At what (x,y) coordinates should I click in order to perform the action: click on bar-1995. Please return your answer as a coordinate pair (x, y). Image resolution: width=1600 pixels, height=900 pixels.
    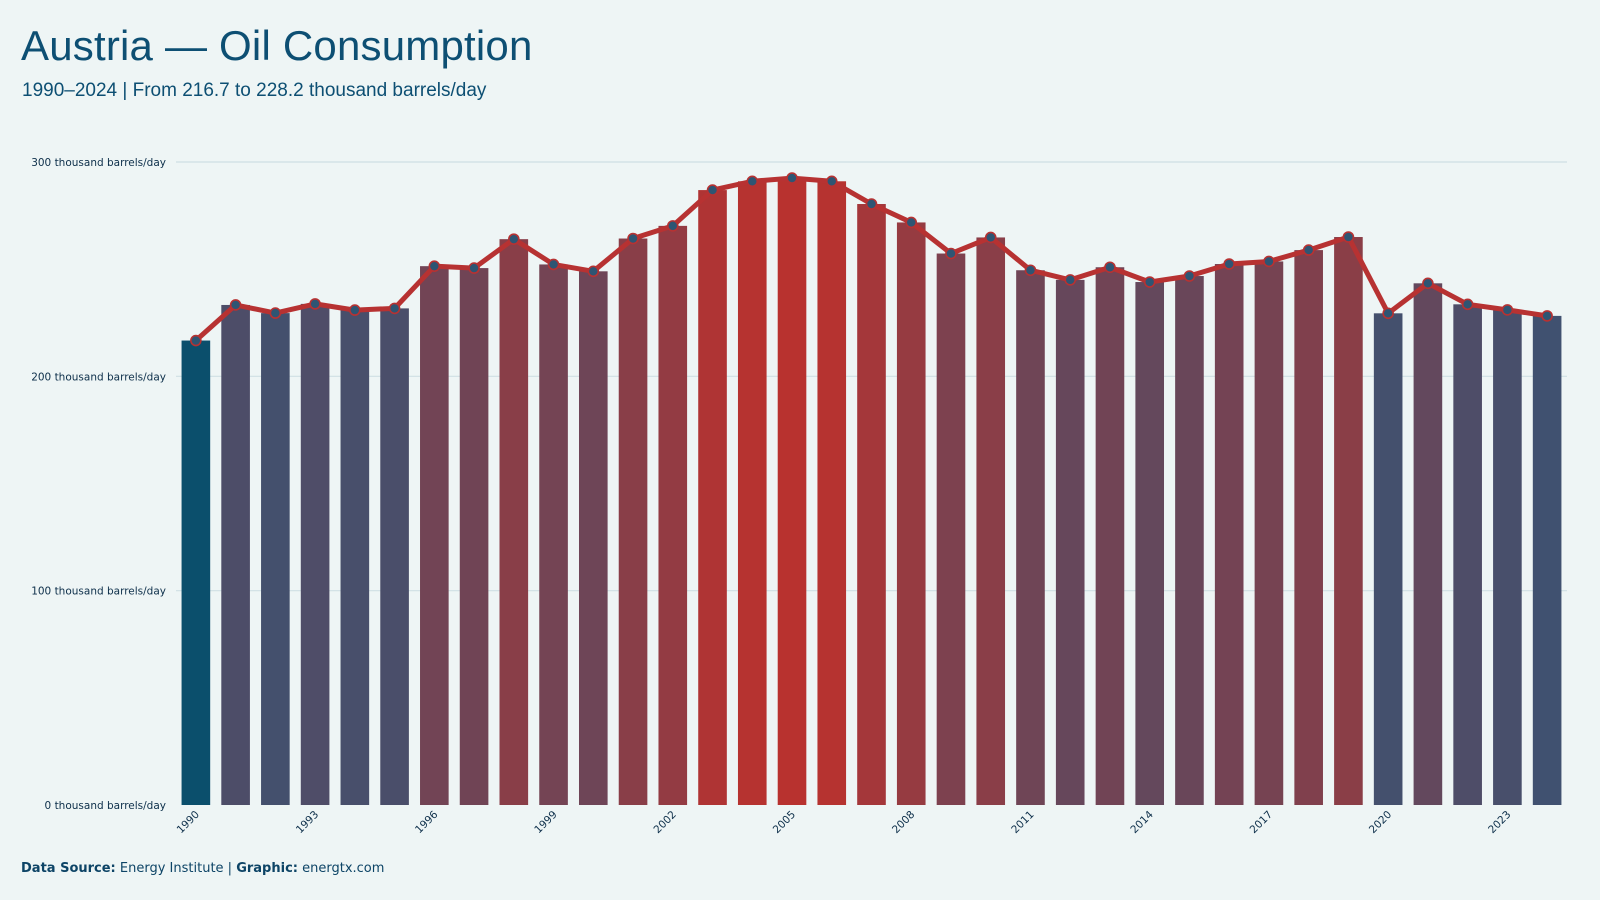
    Looking at the image, I should click on (394, 556).